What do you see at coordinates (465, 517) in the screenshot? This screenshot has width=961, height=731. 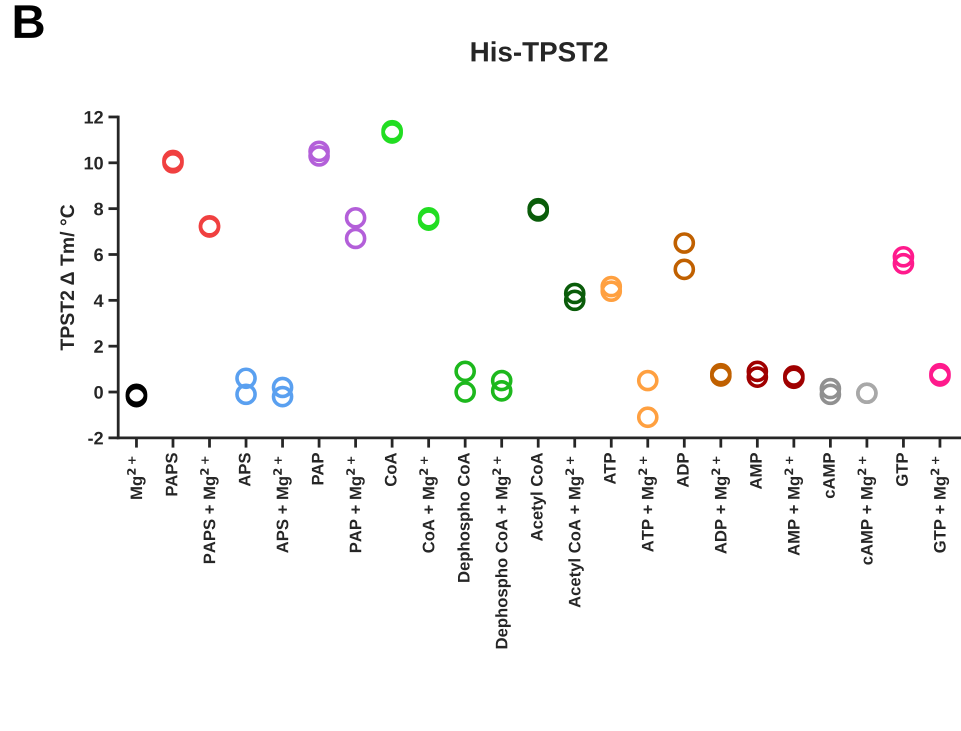 I see `x-tick-label: Dephospho CoA` at bounding box center [465, 517].